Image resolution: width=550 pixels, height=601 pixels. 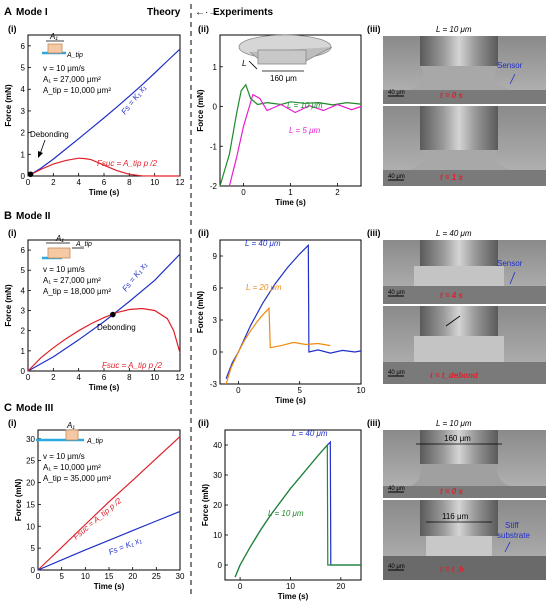 What do you see at coordinates (214, 146) in the screenshot?
I see `y-tick-label: -1` at bounding box center [214, 146].